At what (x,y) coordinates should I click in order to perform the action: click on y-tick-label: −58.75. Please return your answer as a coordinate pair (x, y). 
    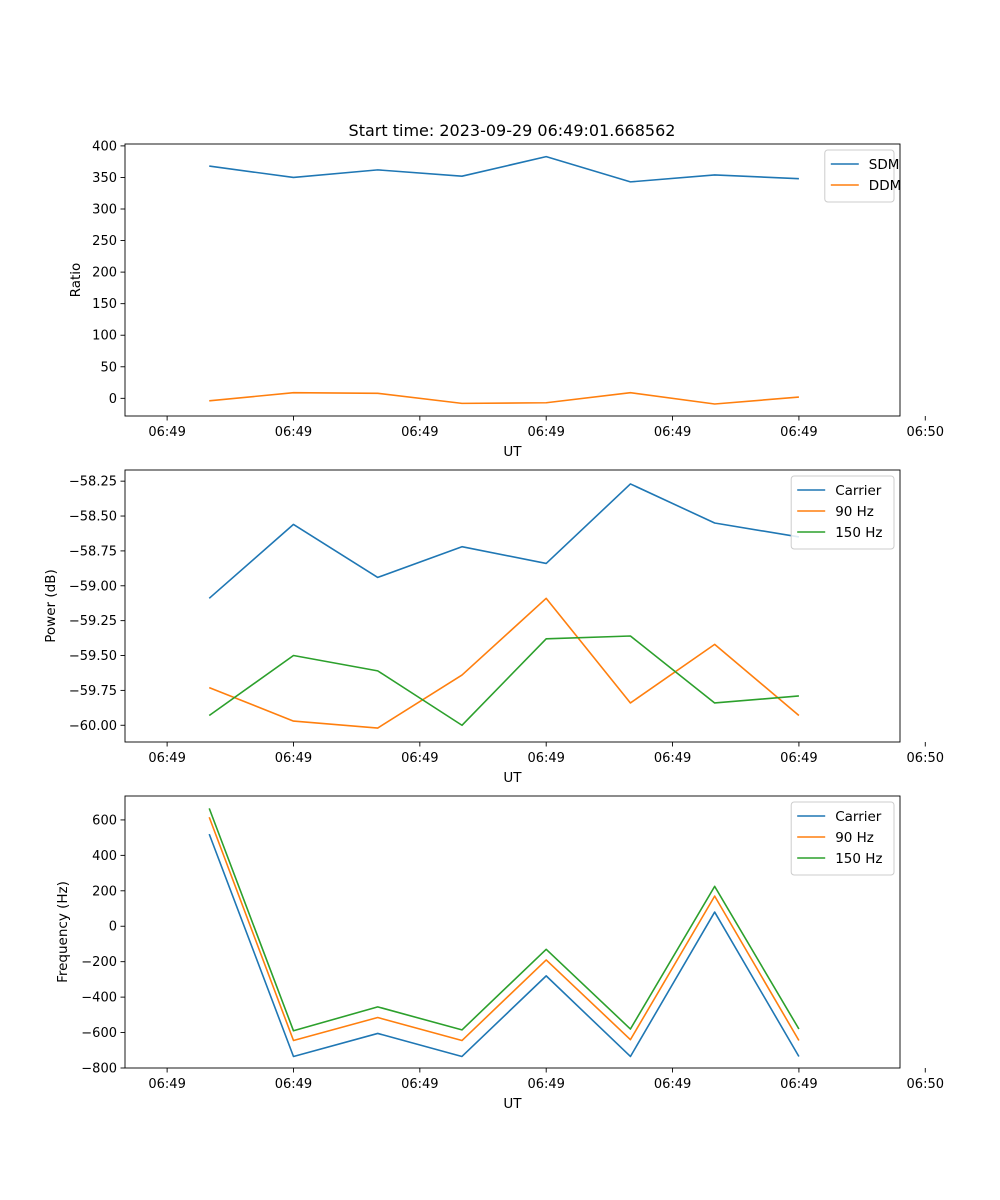
    Looking at the image, I should click on (93, 551).